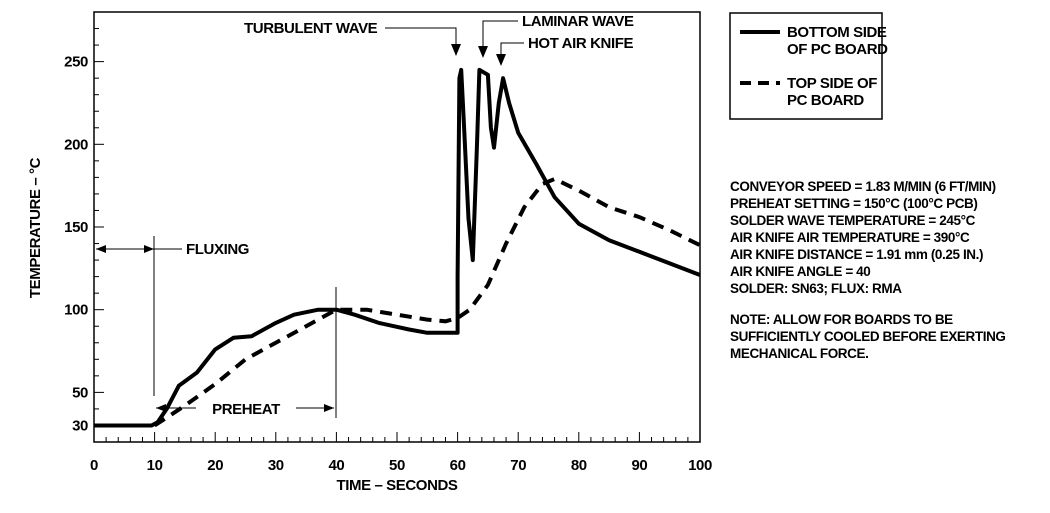 The height and width of the screenshot is (513, 1050). I want to click on x-tick-label: 0, so click(94, 465).